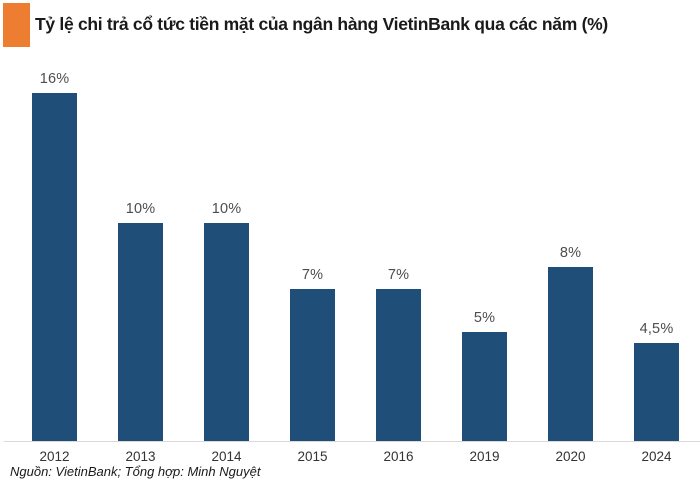  I want to click on x-axis-label-2015: 2015, so click(312, 456).